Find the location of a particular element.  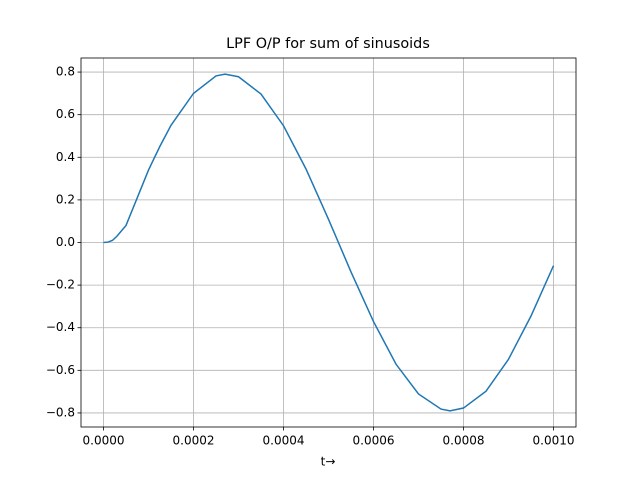

y-tick-label: 0.6 is located at coordinates (65, 114).